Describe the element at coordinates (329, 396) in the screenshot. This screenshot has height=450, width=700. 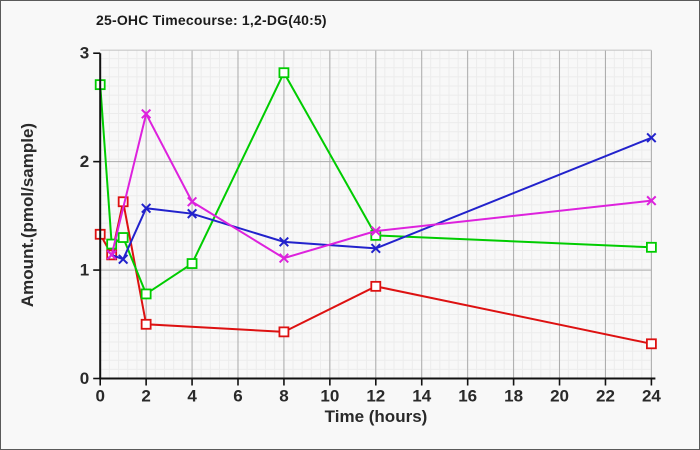
I see `x-tick-label: 10` at that location.